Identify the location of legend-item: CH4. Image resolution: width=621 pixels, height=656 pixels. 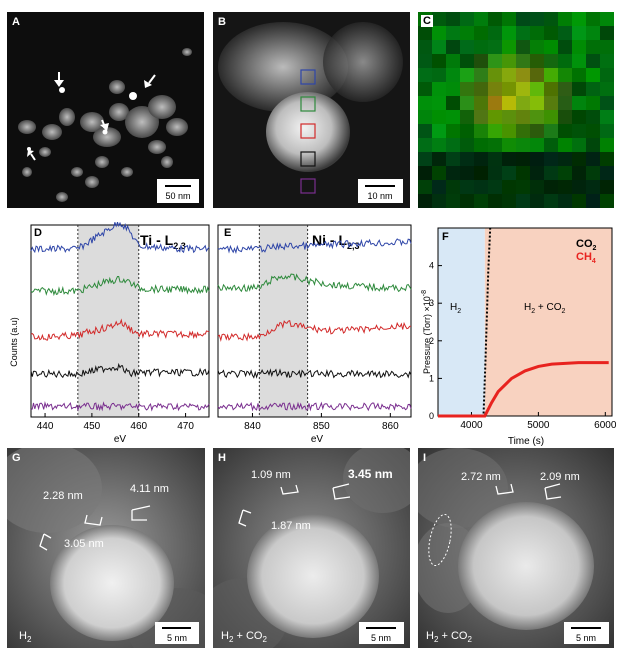
(586, 258).